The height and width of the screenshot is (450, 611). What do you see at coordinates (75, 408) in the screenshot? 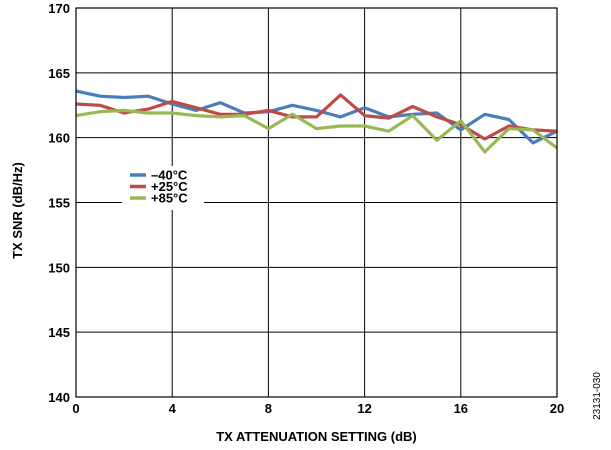
I see `x-tick-label: 0` at bounding box center [75, 408].